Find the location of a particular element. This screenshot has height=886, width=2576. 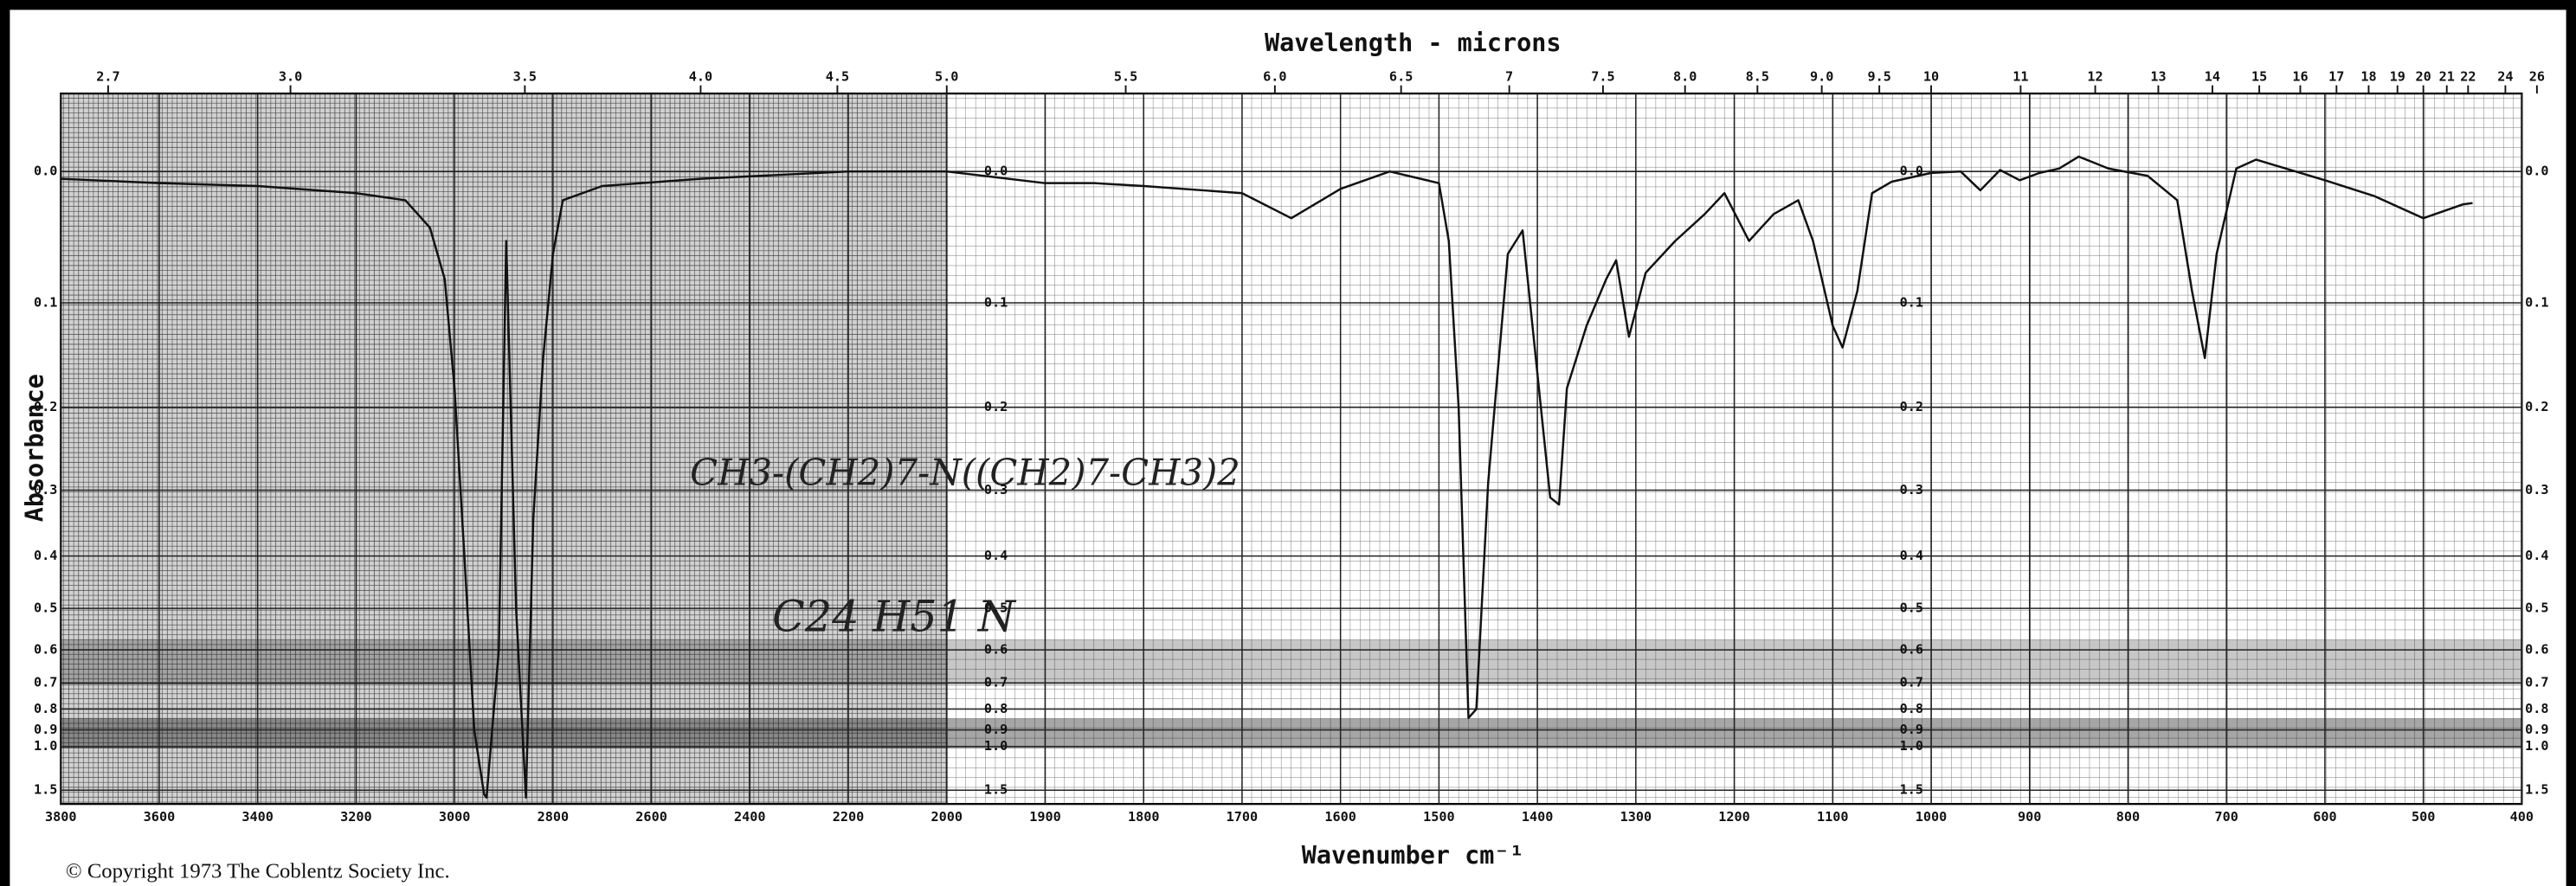

x2-tick-label: 17 is located at coordinates (2336, 77).